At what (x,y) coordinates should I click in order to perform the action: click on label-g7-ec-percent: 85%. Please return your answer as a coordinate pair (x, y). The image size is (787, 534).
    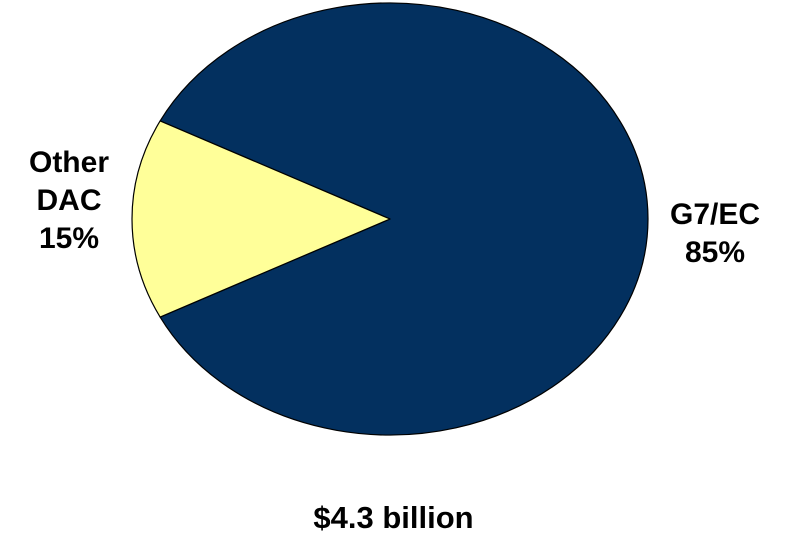
    Looking at the image, I should click on (715, 252).